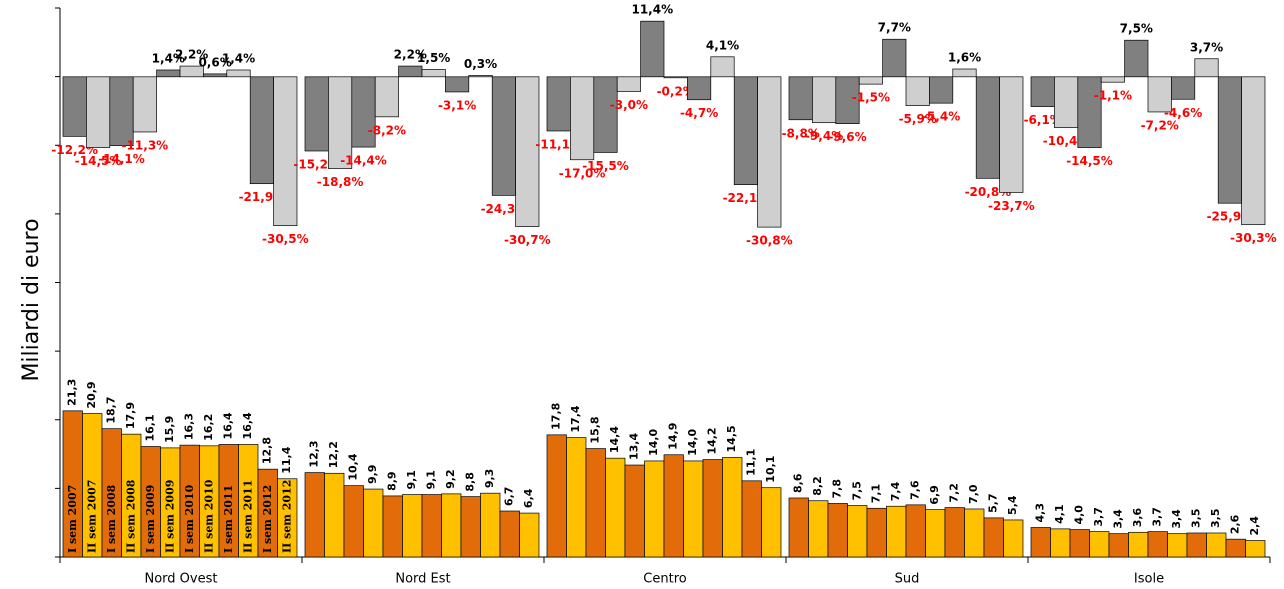 The image size is (1284, 589). Describe the element at coordinates (582, 173) in the screenshot. I see `change-label: -17,0%` at that location.